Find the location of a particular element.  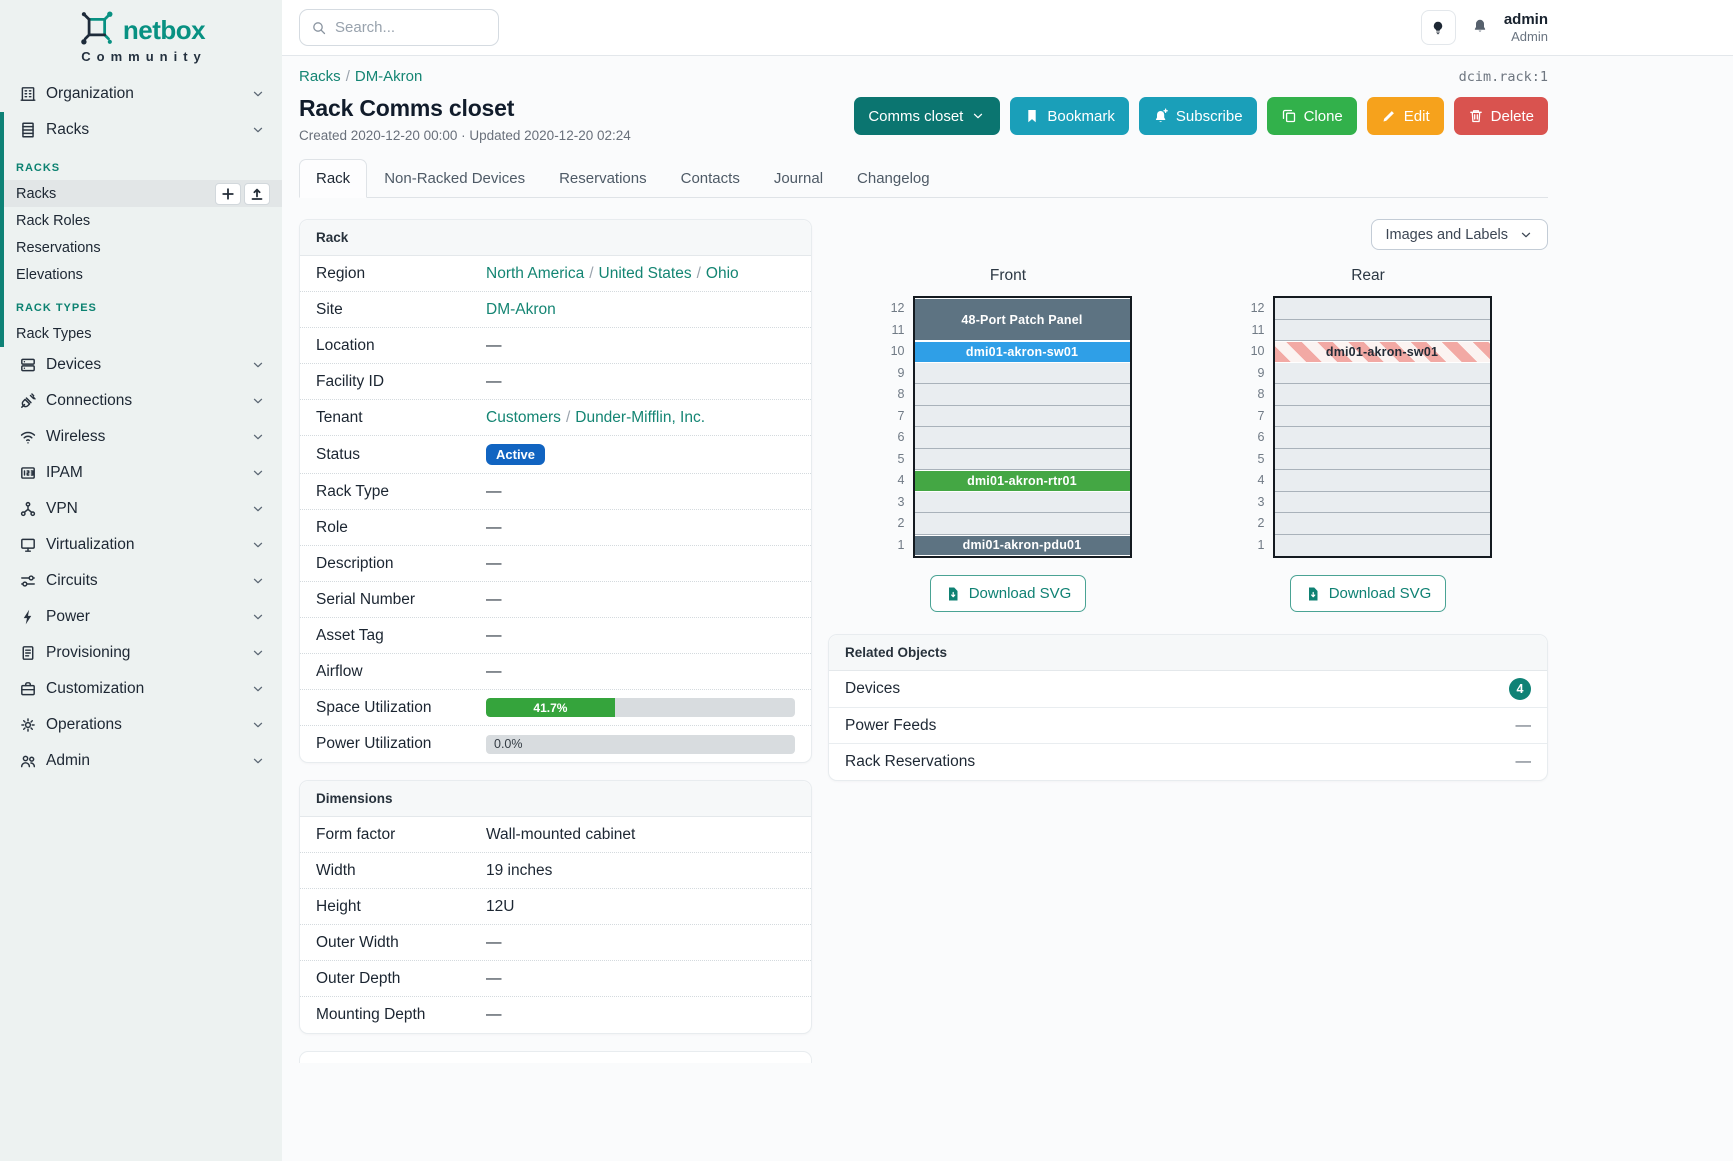

next-panel-edge is located at coordinates (555, 1057).